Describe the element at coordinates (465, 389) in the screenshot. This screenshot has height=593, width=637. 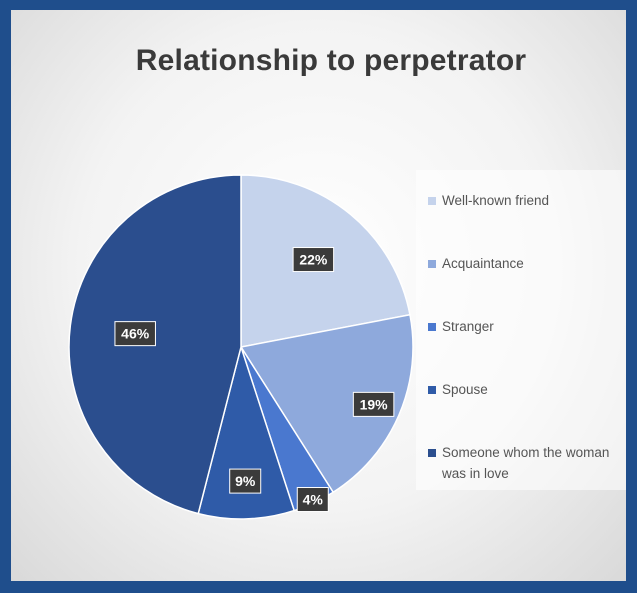
I see `legend-label: Spouse` at that location.